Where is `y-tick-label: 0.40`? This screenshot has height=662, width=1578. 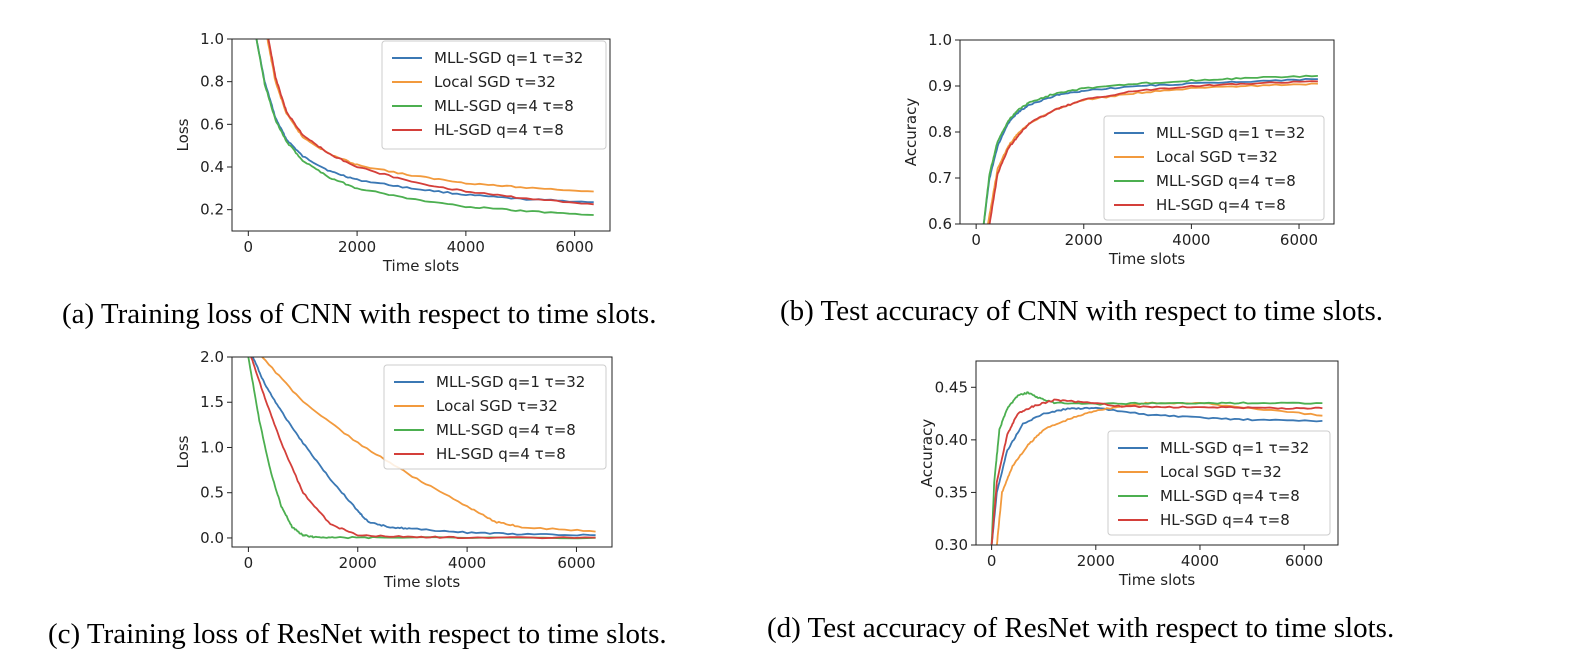
y-tick-label: 0.40 is located at coordinates (951, 440).